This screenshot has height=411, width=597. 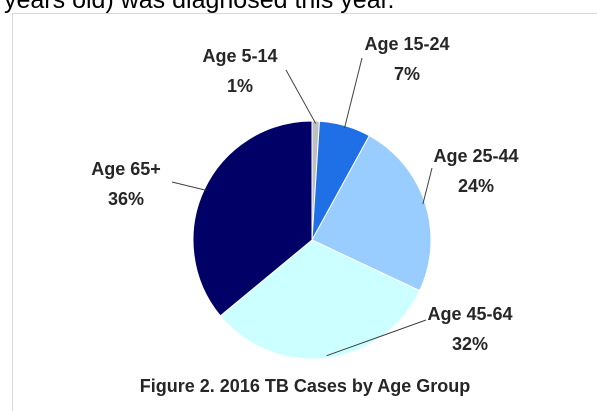 I want to click on category-label: Age 15-24, so click(x=406, y=44).